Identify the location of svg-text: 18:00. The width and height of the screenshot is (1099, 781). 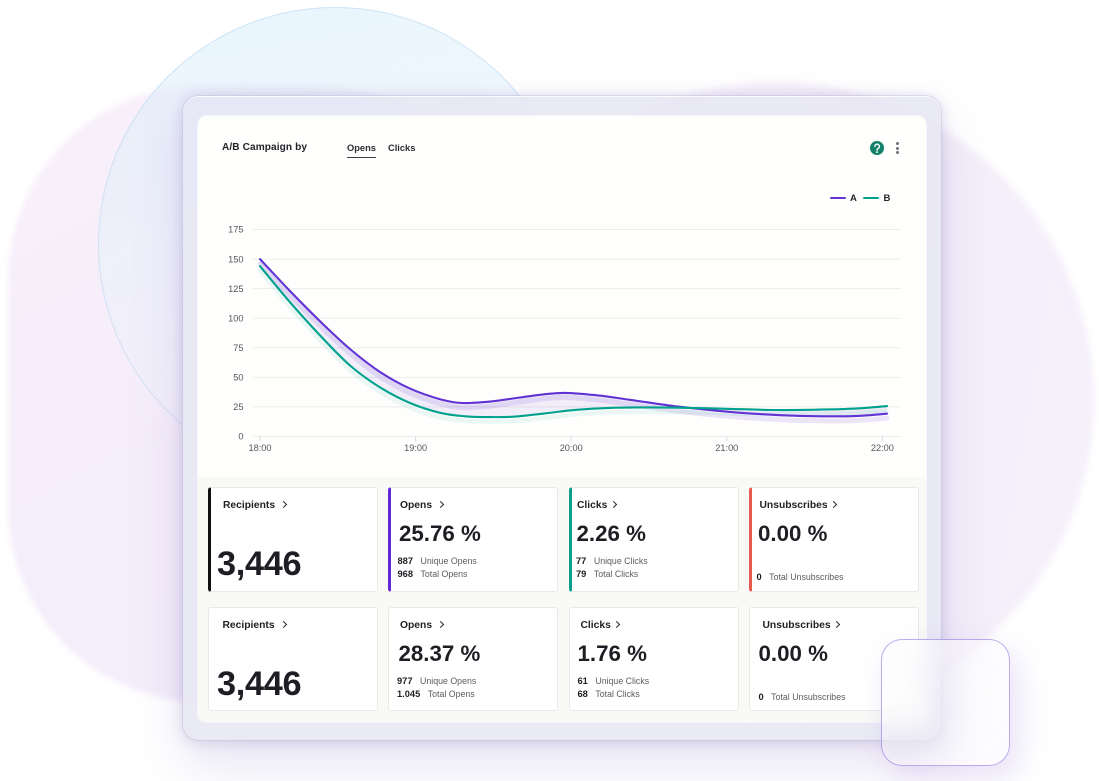
(260, 448).